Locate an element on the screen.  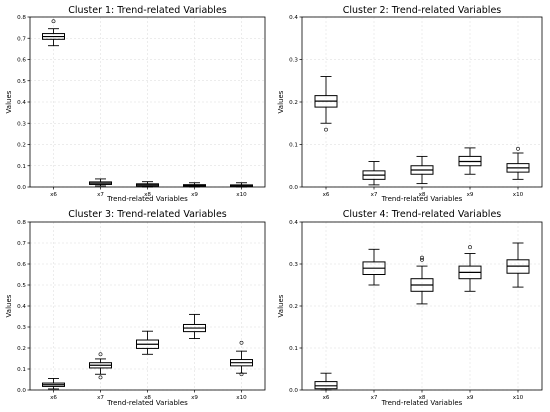
cluster-2-ylabel: Values is located at coordinates (281, 101).